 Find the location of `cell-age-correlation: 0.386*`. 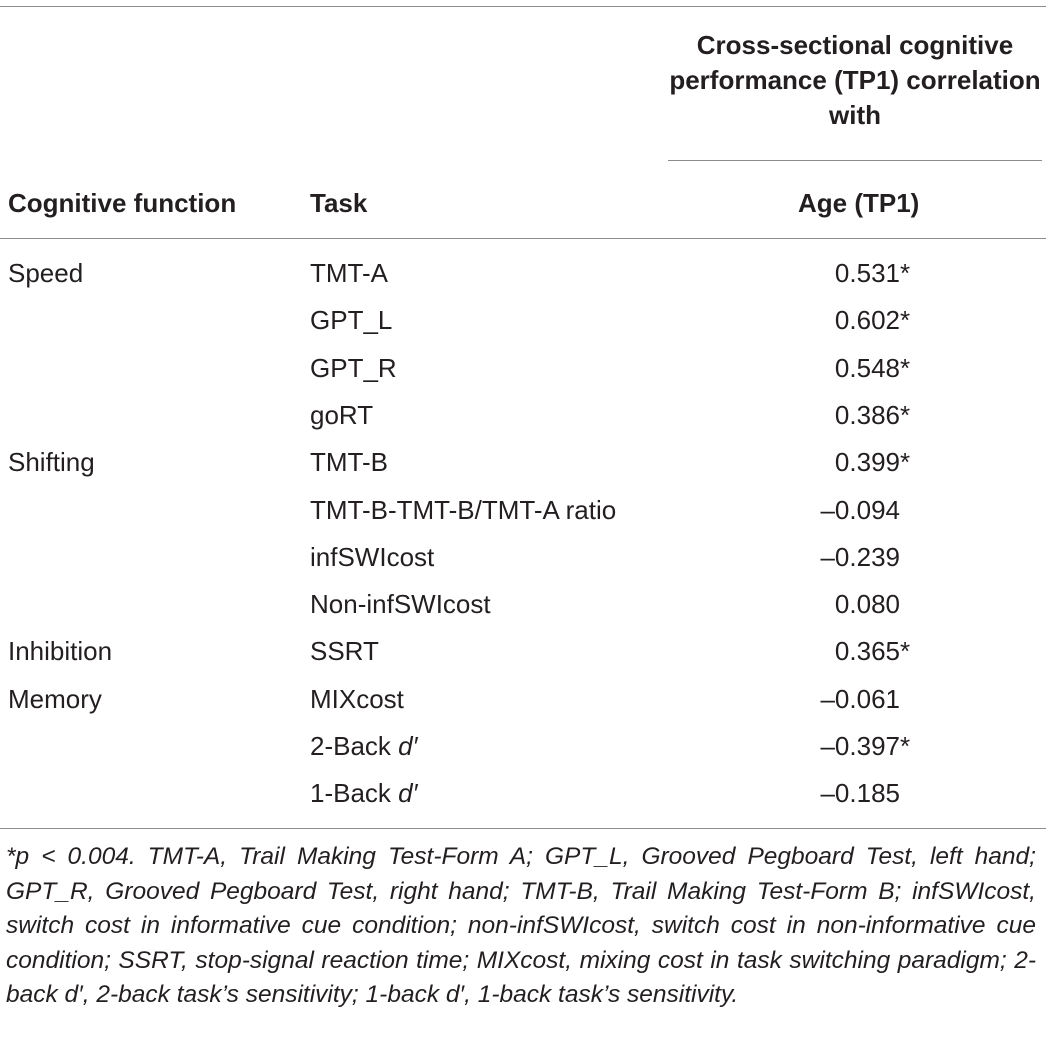

cell-age-correlation: 0.386* is located at coordinates (835, 415).